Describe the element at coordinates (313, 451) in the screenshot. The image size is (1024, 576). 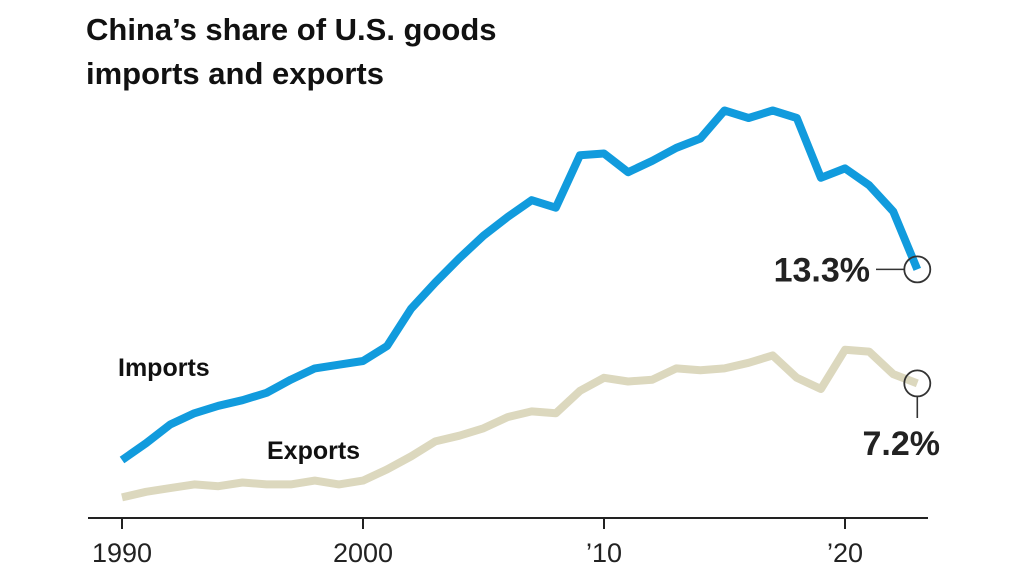
I see `exports-series-label: Exports` at that location.